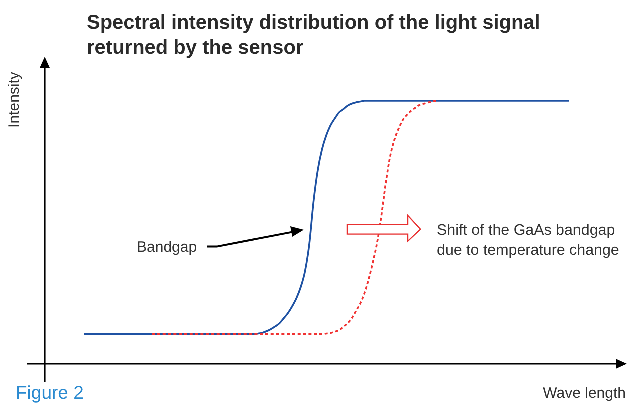 The height and width of the screenshot is (405, 628). Describe the element at coordinates (528, 240) in the screenshot. I see `annotation: Shift of the GaAs bandgap due to temperature change` at that location.